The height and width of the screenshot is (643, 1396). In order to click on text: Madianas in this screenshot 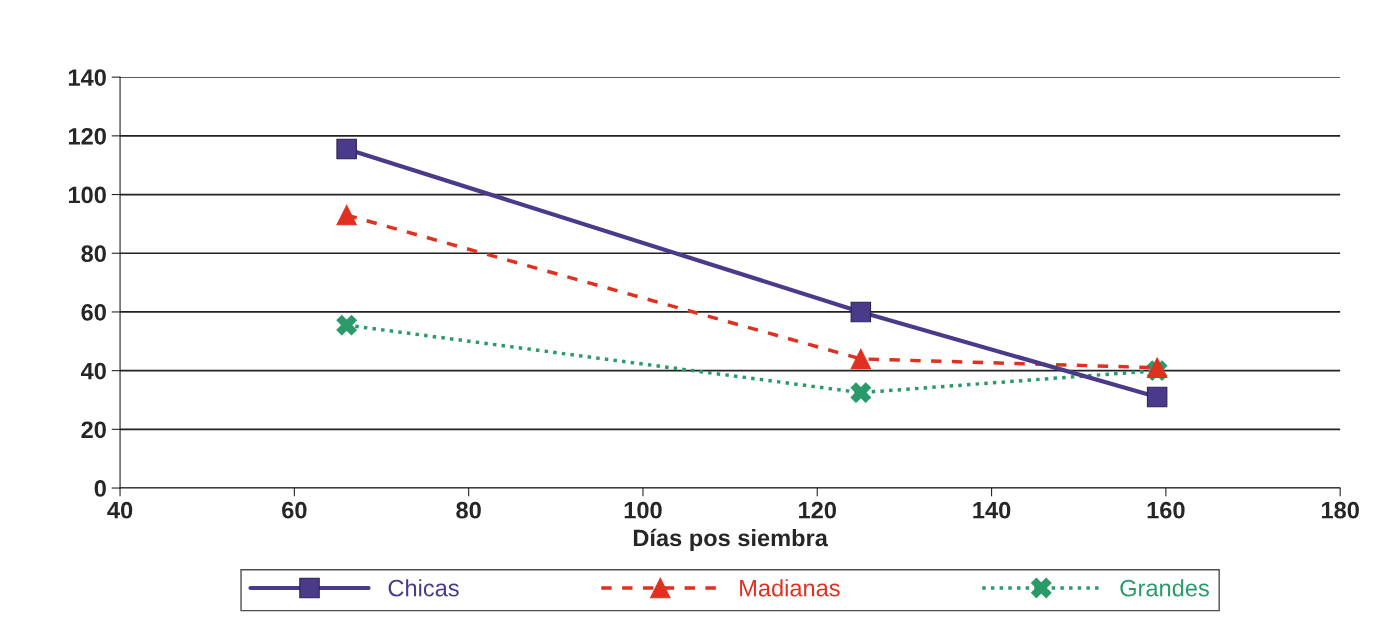, I will do `click(790, 588)`.